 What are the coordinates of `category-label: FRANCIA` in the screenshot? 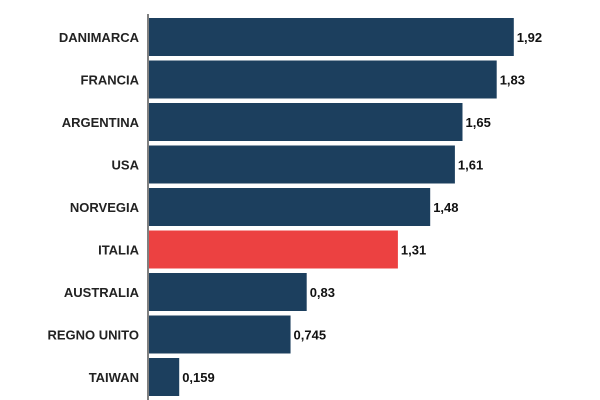 It's located at (110, 80).